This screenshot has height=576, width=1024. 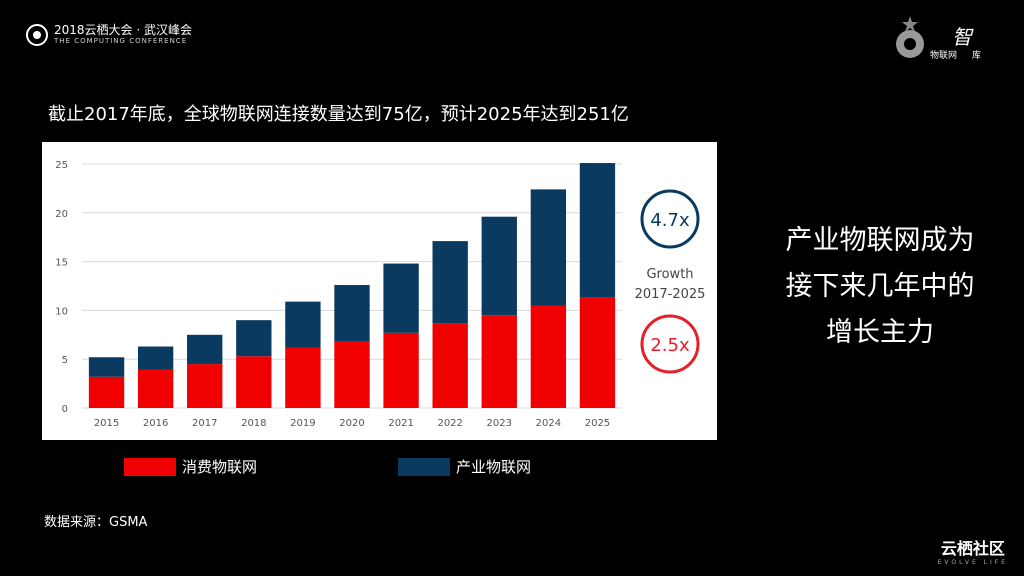 What do you see at coordinates (155, 423) in the screenshot?
I see `x-tick-label: 2016` at bounding box center [155, 423].